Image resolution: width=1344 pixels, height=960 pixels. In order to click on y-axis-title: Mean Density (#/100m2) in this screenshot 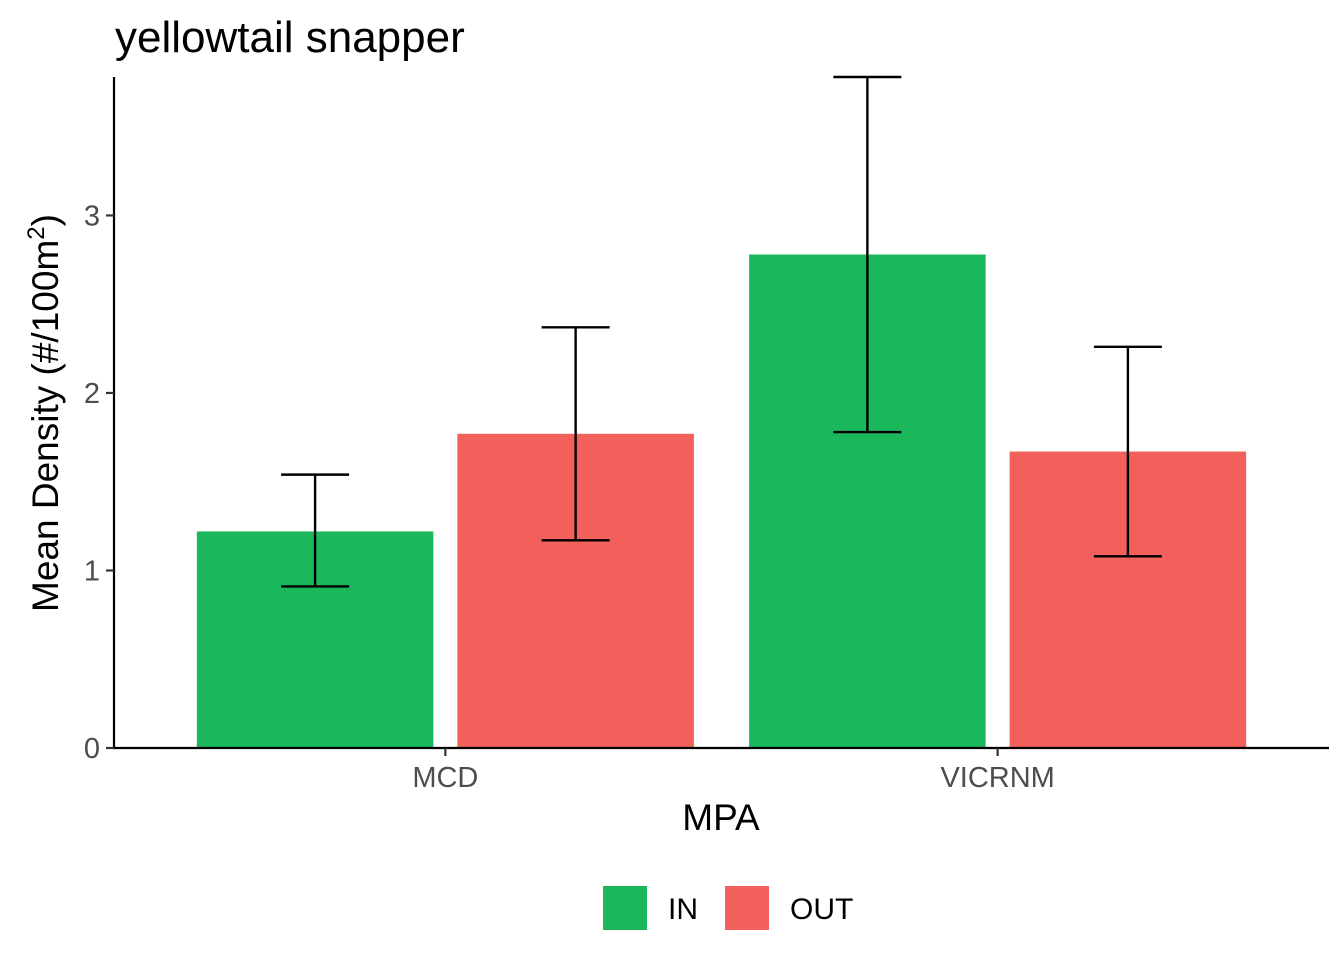, I will do `click(44, 413)`.